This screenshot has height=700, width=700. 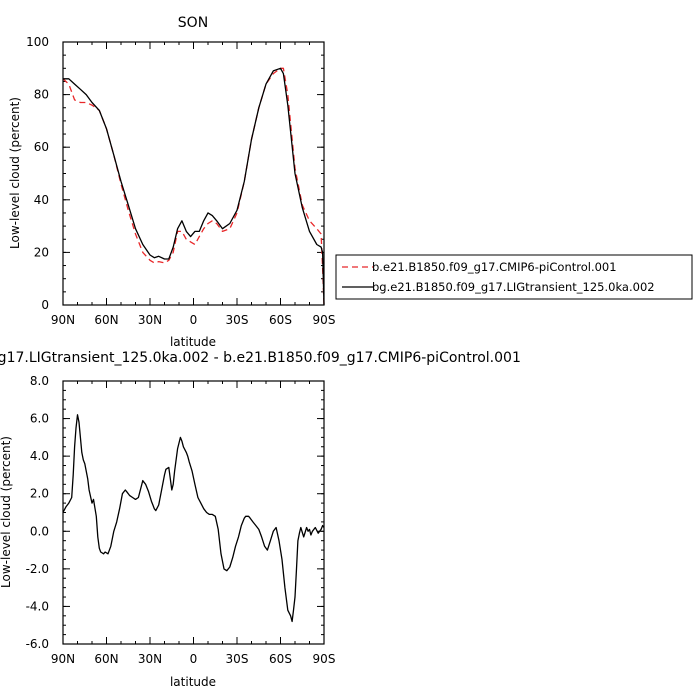 I want to click on legend-frame, so click(x=514, y=277).